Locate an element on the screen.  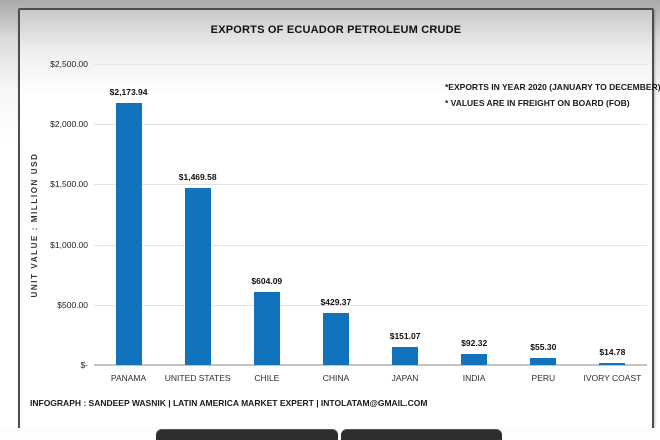
bar-value-label: $2,173.94 is located at coordinates (128, 92).